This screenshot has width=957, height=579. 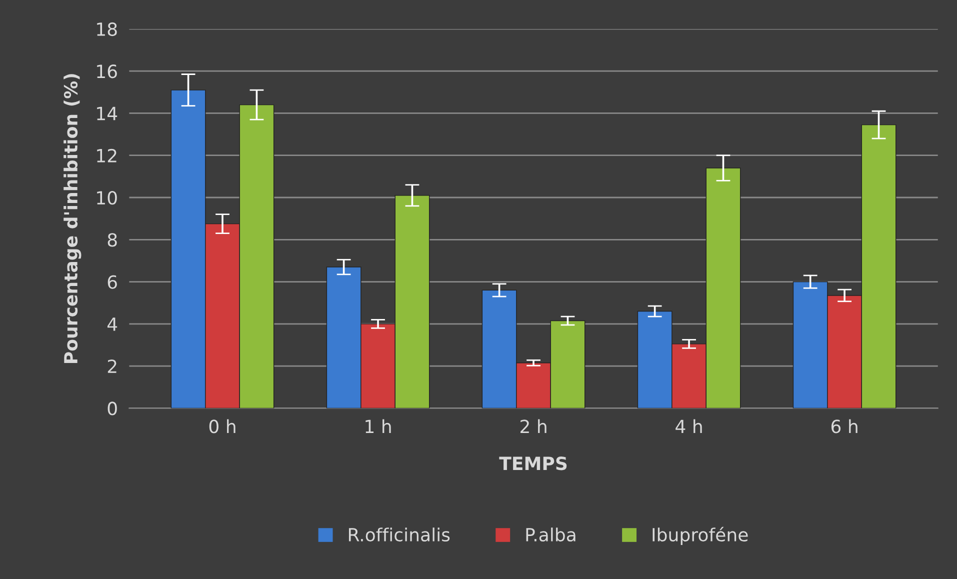 What do you see at coordinates (112, 324) in the screenshot?
I see `y-tick-label: 4` at bounding box center [112, 324].